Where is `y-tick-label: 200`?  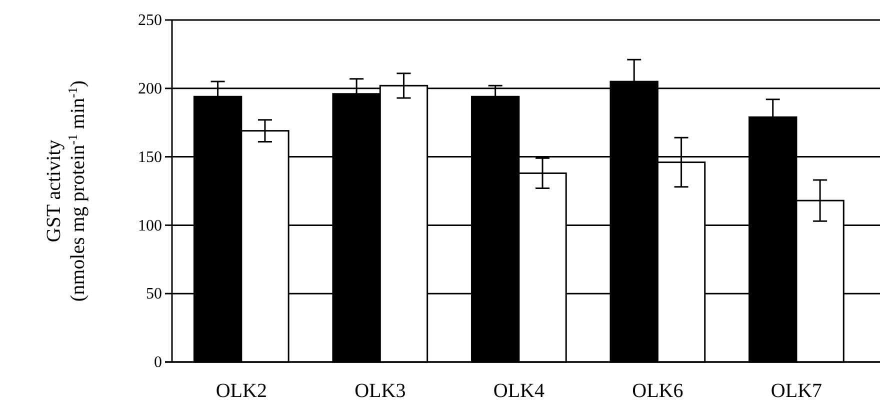 y-tick-label: 200 is located at coordinates (150, 89).